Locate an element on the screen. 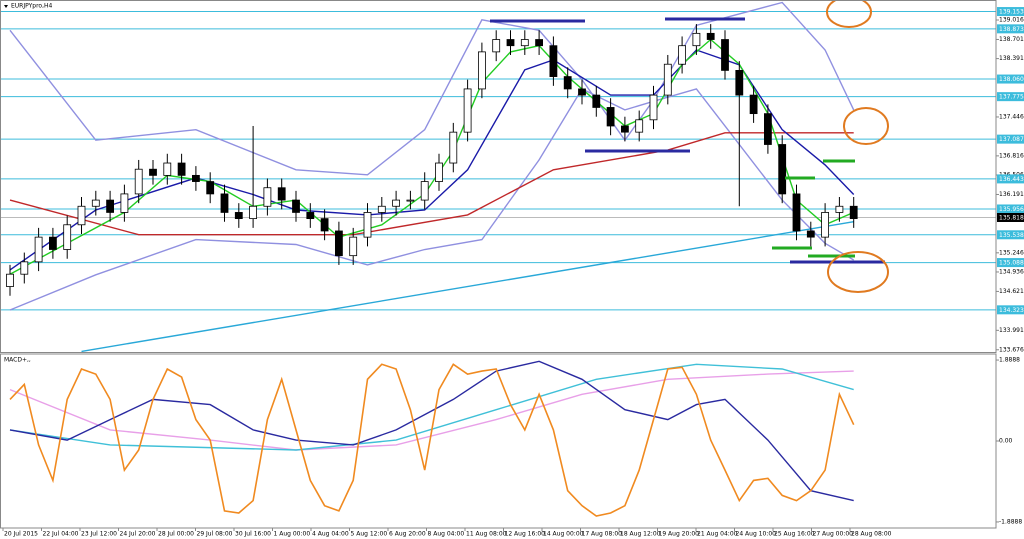 The image size is (1024, 539). level-label: 135.088 is located at coordinates (1011, 263).